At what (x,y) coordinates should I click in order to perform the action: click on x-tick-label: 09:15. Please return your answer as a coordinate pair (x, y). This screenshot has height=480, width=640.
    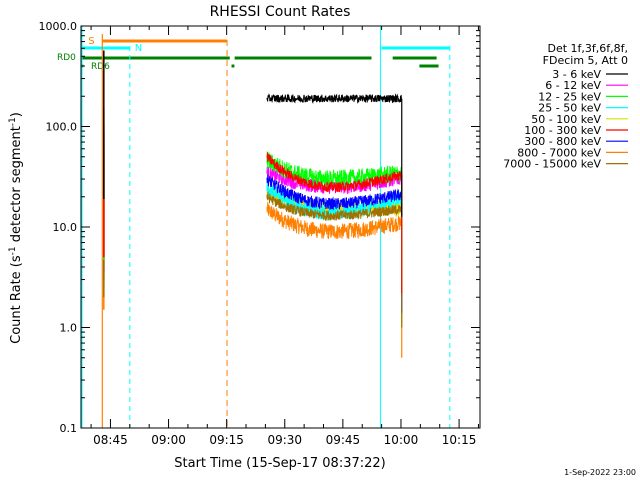
    Looking at the image, I should click on (226, 440).